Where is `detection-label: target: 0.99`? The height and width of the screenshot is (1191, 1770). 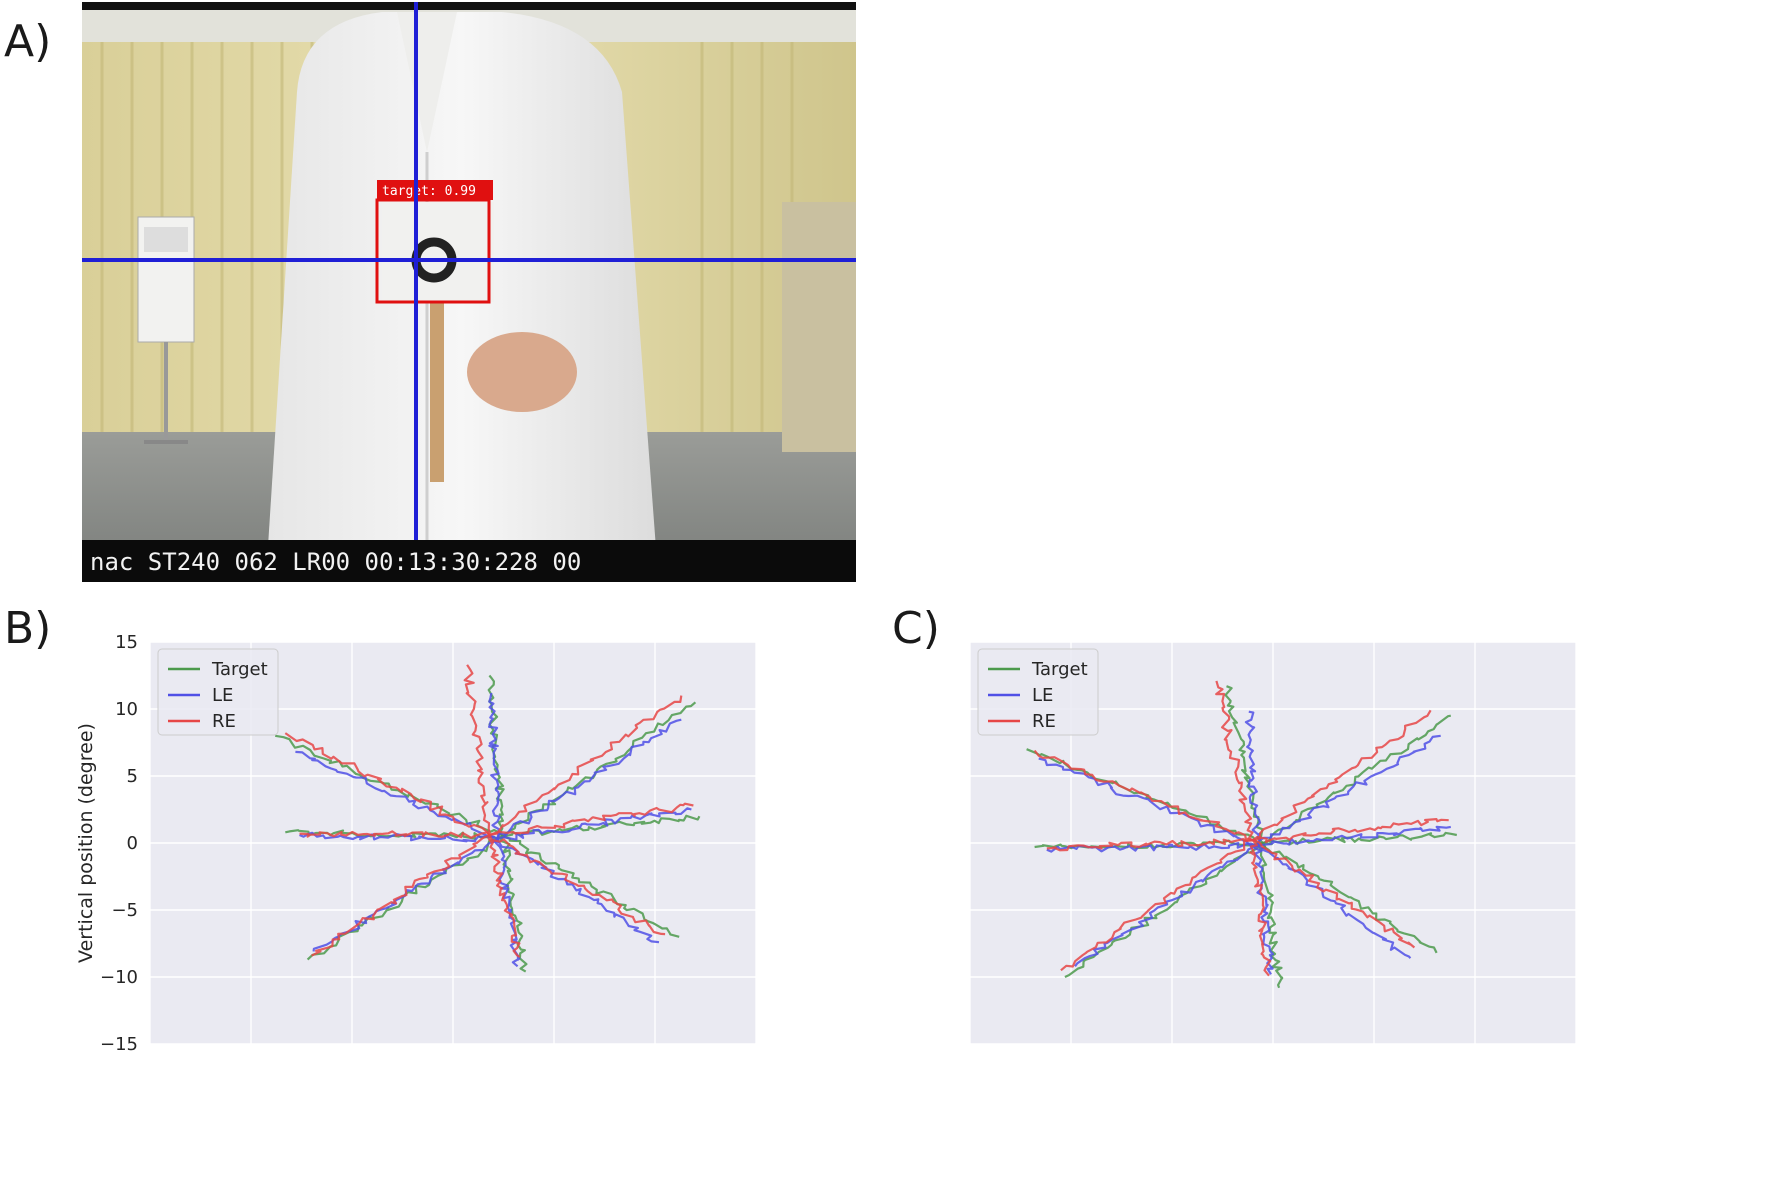
detection-label: target: 0.99 is located at coordinates (429, 191).